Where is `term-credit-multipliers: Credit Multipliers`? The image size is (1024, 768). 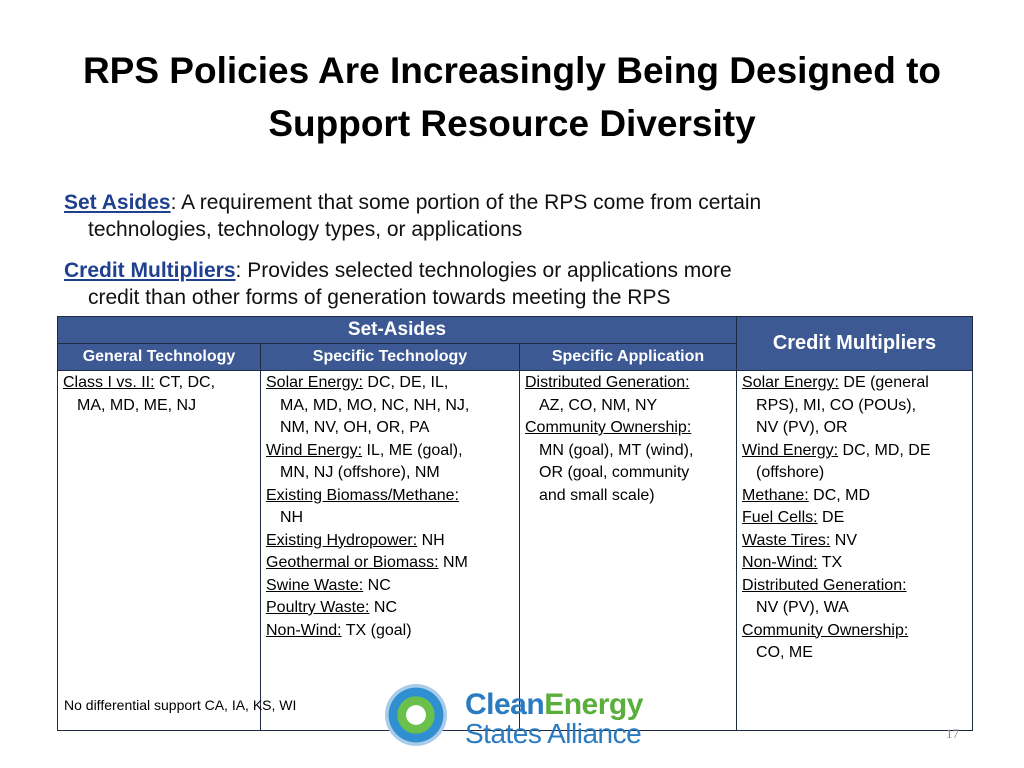
term-credit-multipliers: Credit Multipliers is located at coordinates (150, 270).